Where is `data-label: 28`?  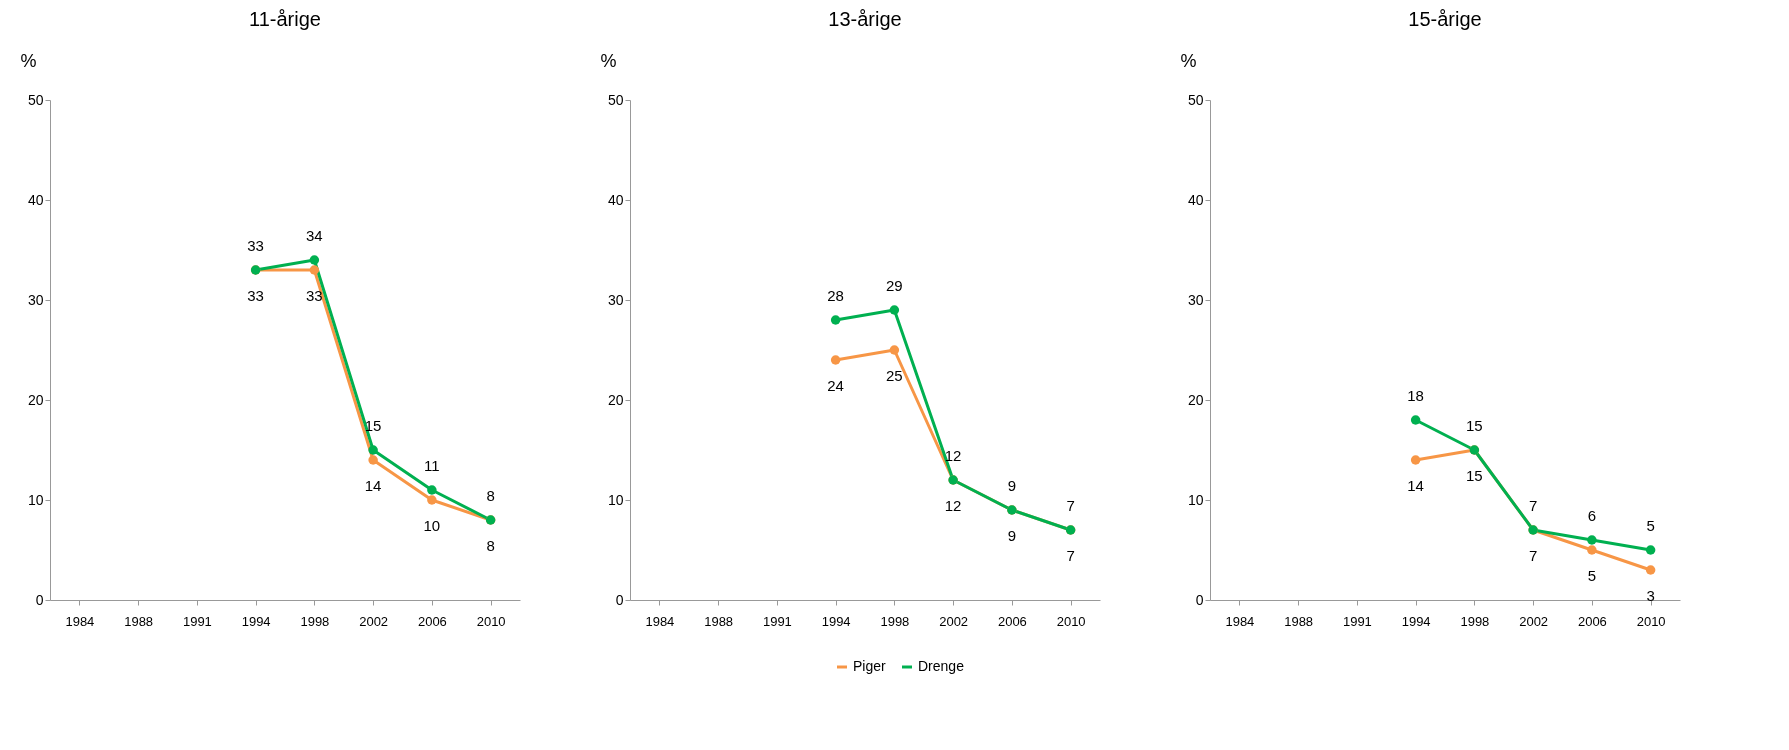 data-label: 28 is located at coordinates (835, 295).